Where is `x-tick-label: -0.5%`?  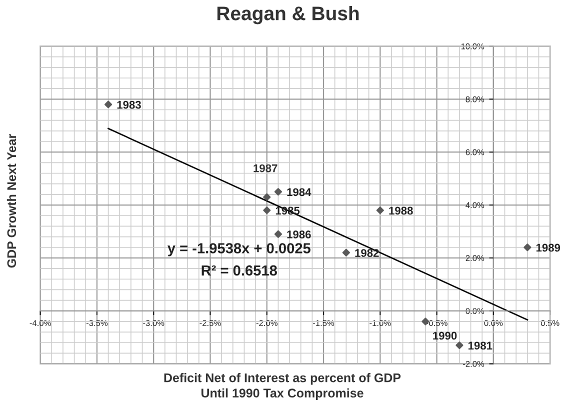 x-tick-label: -0.5% is located at coordinates (437, 323).